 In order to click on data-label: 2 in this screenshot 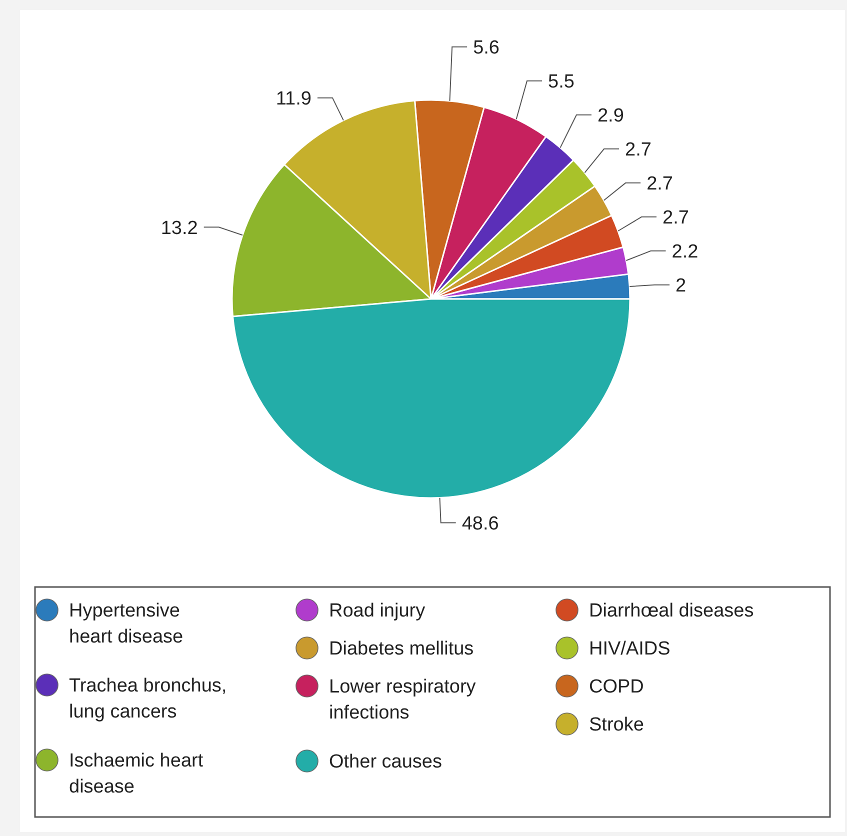, I will do `click(681, 286)`.